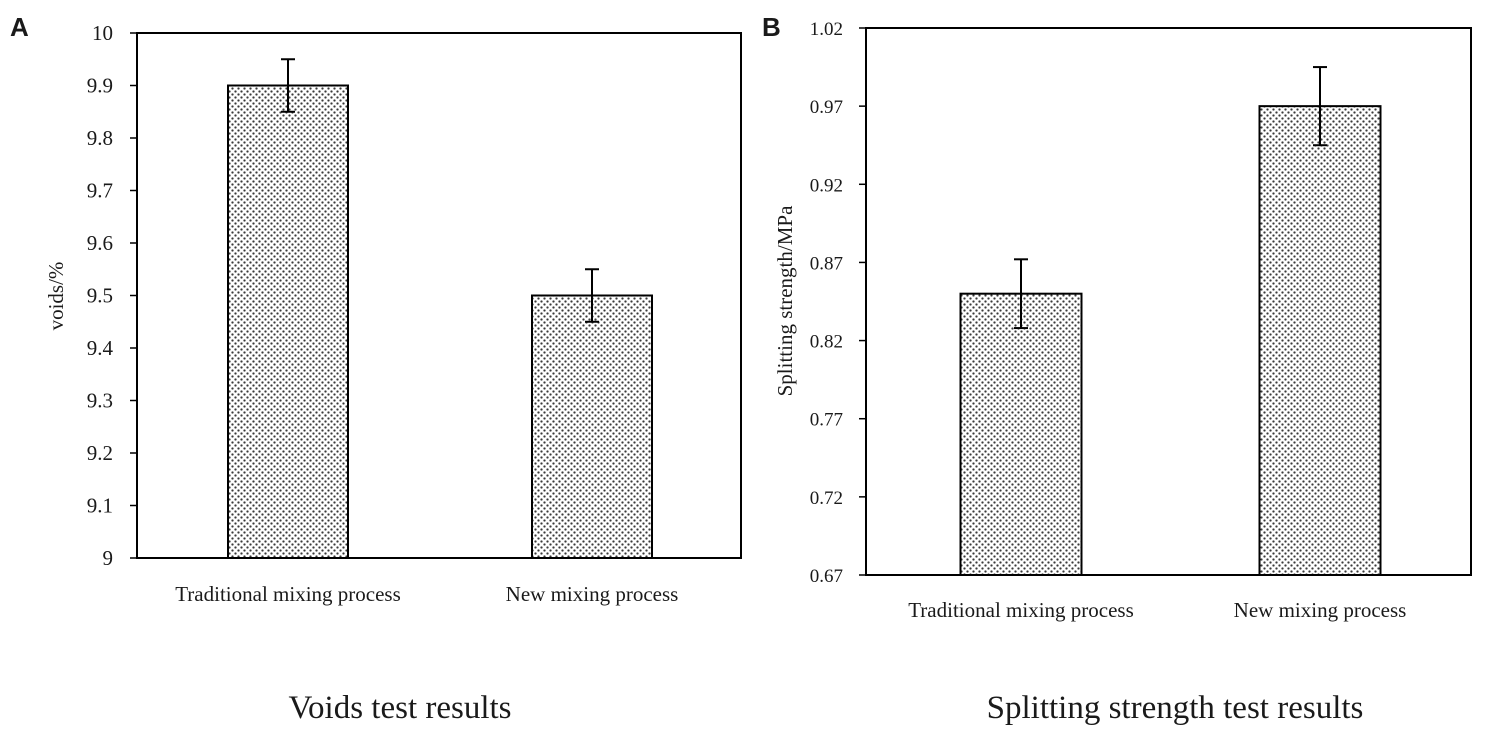 The image size is (1488, 748). I want to click on chart-b-y-tick-label: 0.67, so click(826, 576).